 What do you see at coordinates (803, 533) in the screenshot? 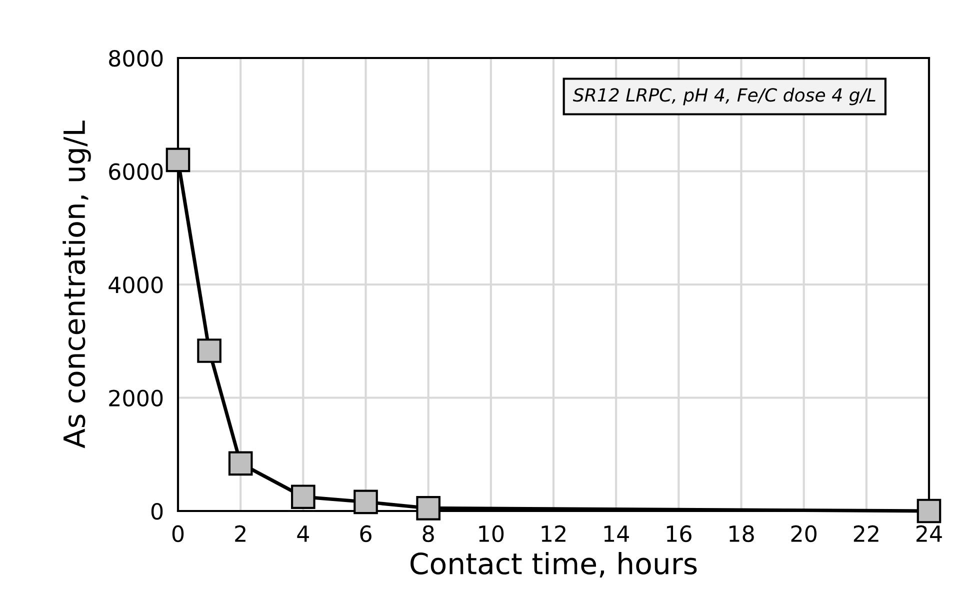
I see `x-tick-label: 20` at bounding box center [803, 533].